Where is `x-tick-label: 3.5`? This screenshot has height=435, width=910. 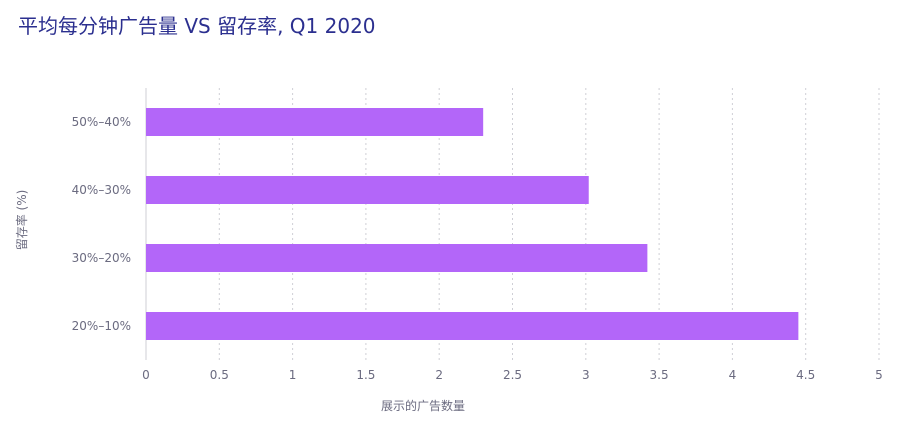
x-tick-label: 3.5 is located at coordinates (659, 375).